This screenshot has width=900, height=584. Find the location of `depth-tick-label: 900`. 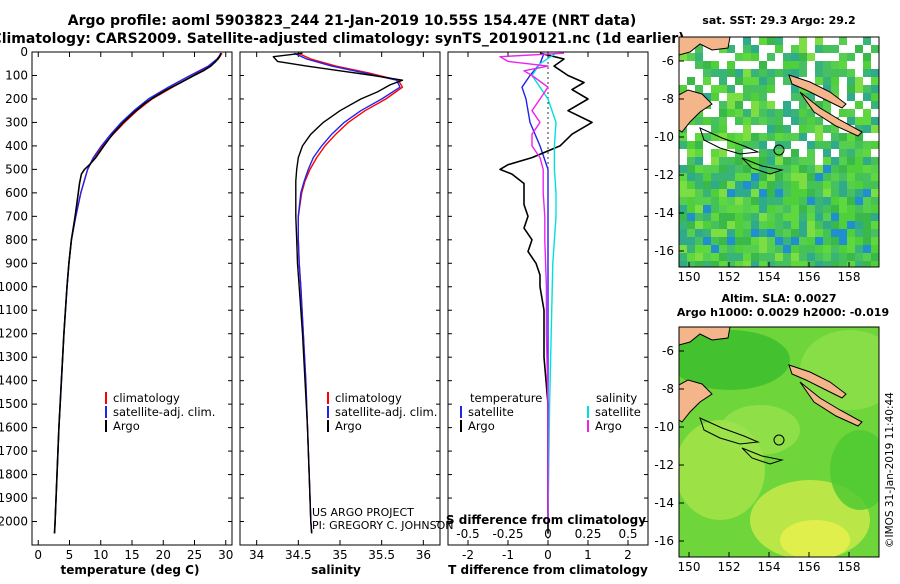

depth-tick-label: 900 is located at coordinates (16, 263).